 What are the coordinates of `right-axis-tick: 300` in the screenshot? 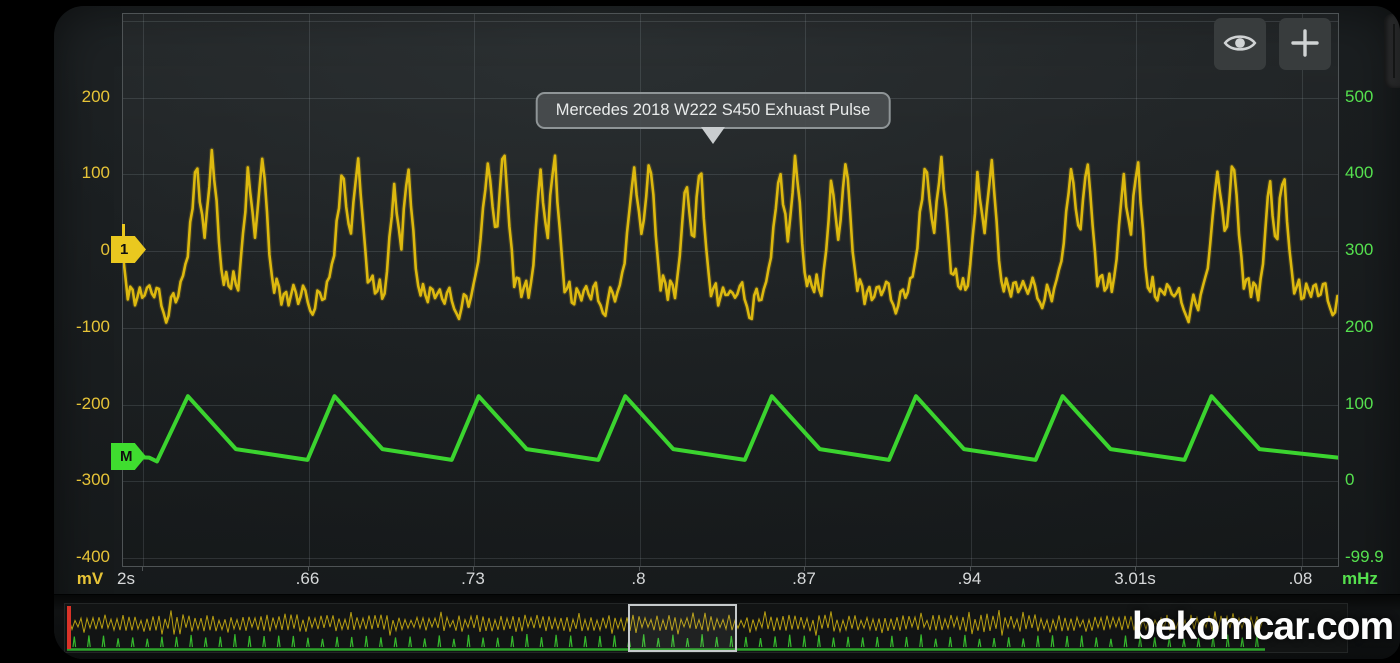 It's located at (1359, 250).